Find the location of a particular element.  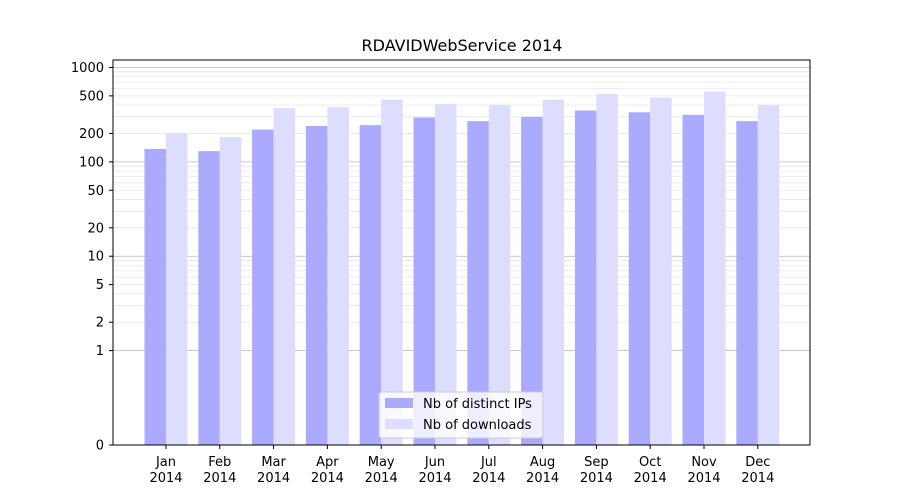

y-tick-label: 100 is located at coordinates (91, 162).